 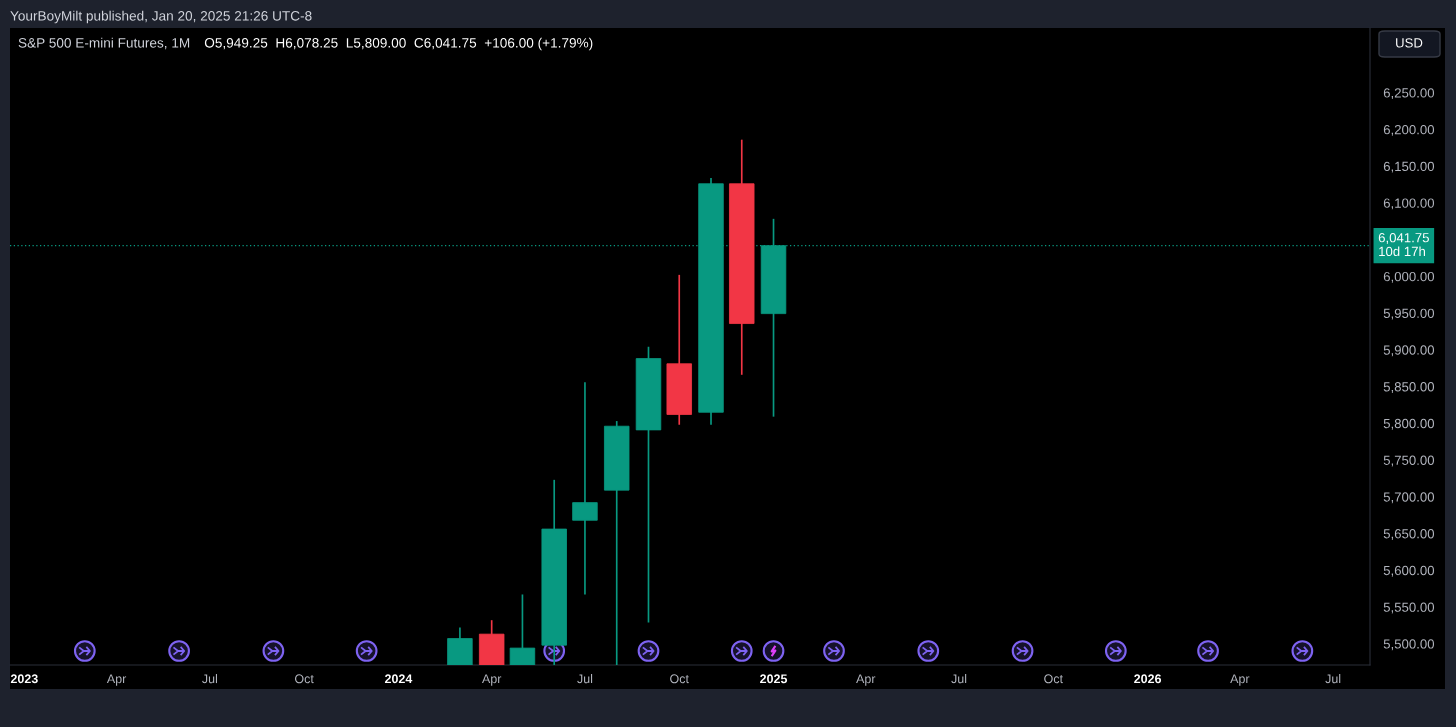 I want to click on y-tick-label: 5,950.00, so click(x=1409, y=314).